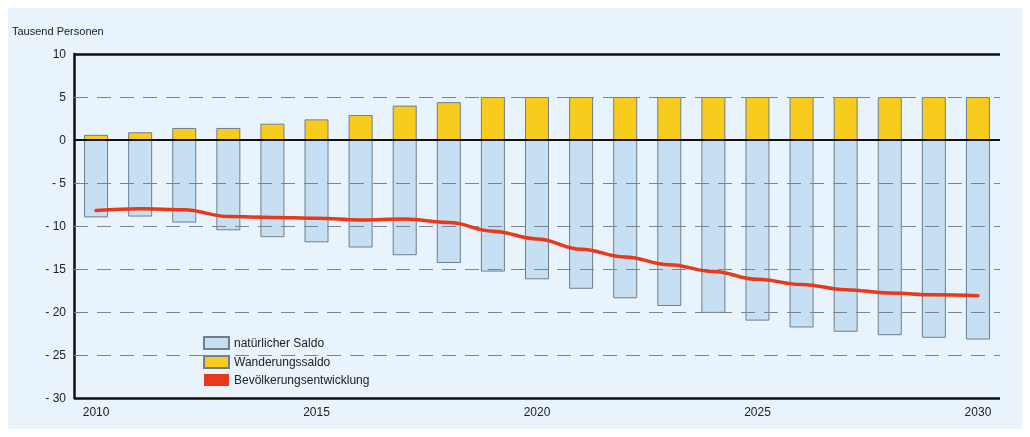  What do you see at coordinates (317, 412) in the screenshot?
I see `x-tick-label: 2015` at bounding box center [317, 412].